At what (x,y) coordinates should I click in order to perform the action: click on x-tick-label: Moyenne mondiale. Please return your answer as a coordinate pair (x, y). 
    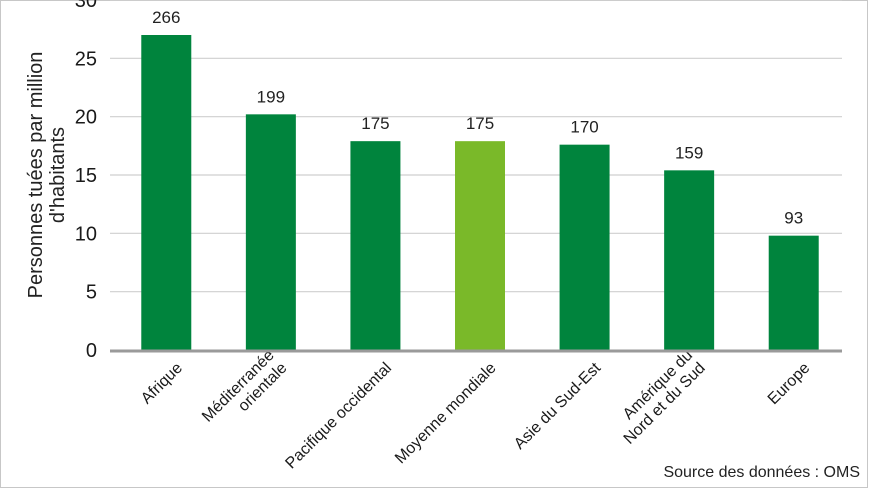
    Looking at the image, I should click on (446, 414).